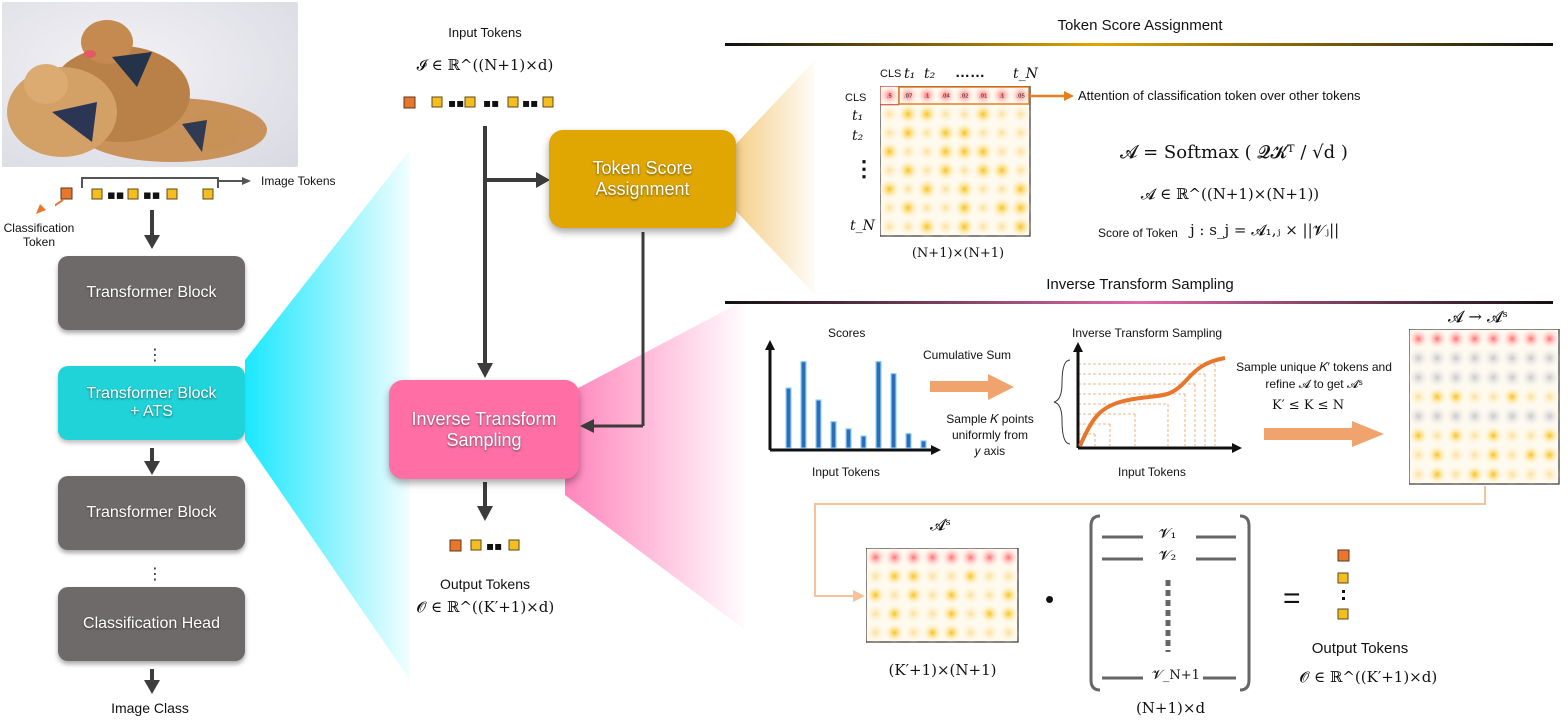  I want to click on first-row-value: .5, so click(890, 97).